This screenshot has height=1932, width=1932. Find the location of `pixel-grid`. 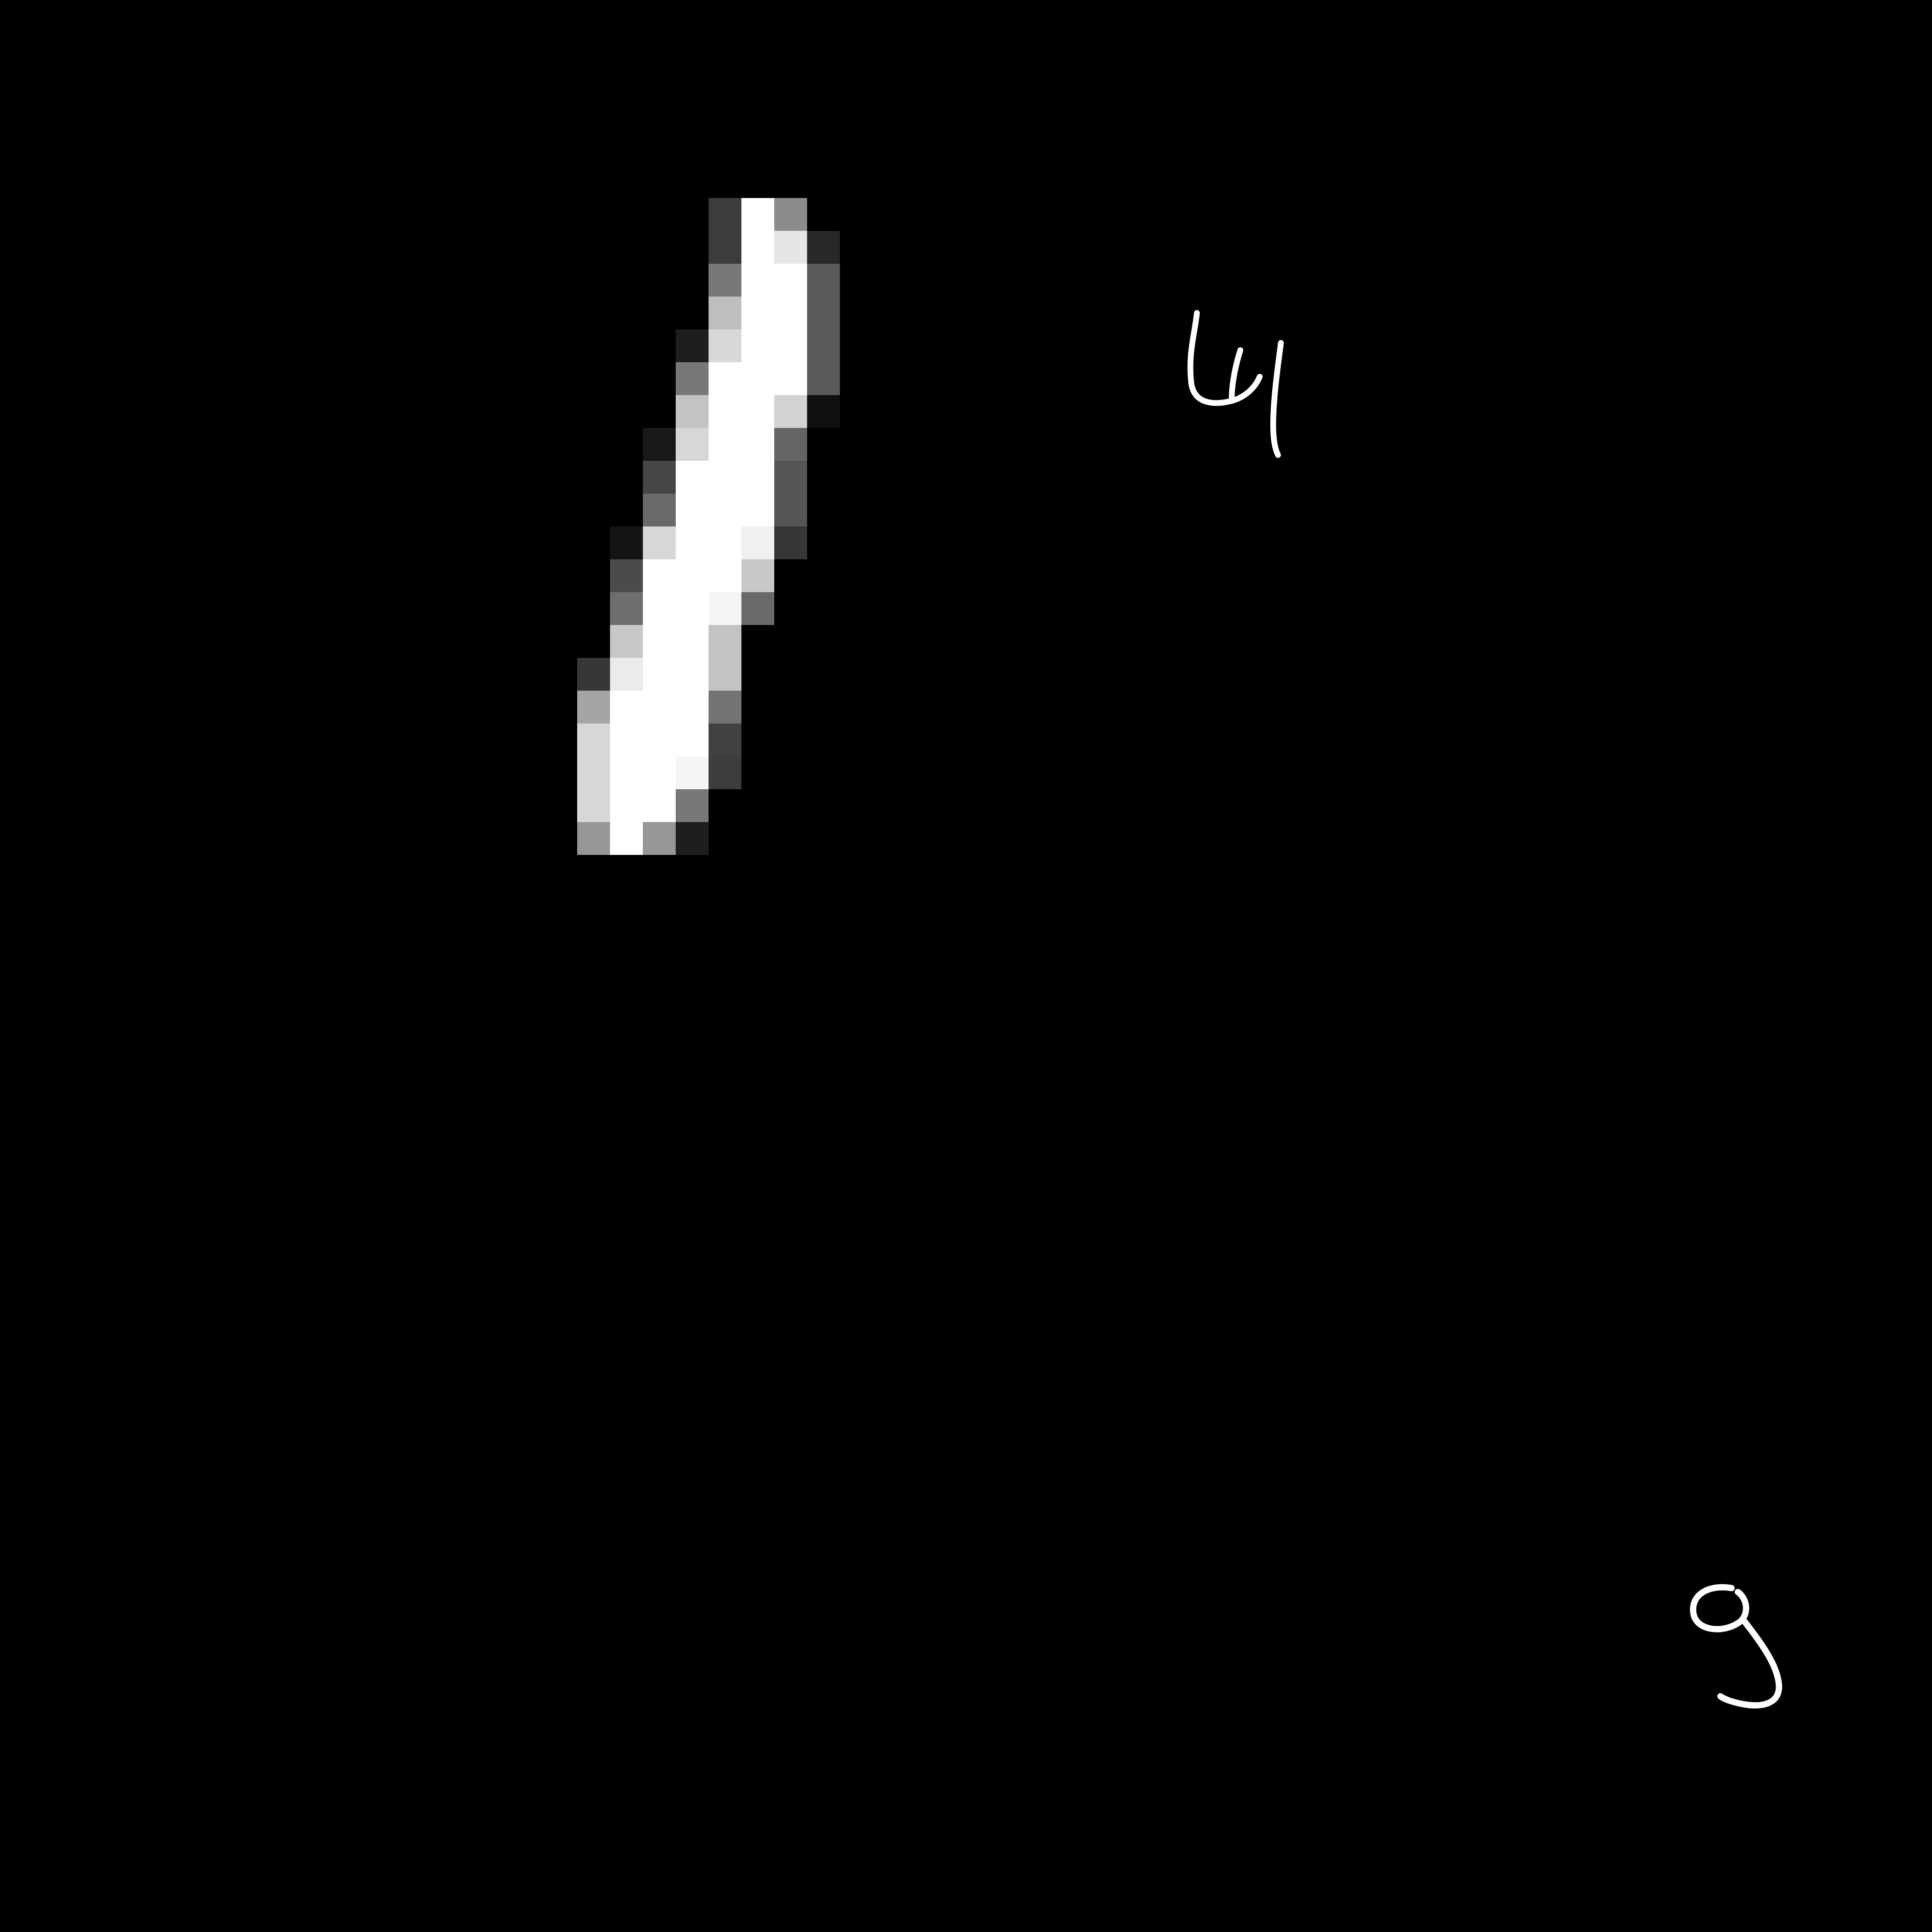

pixel-grid is located at coordinates (708, 526).